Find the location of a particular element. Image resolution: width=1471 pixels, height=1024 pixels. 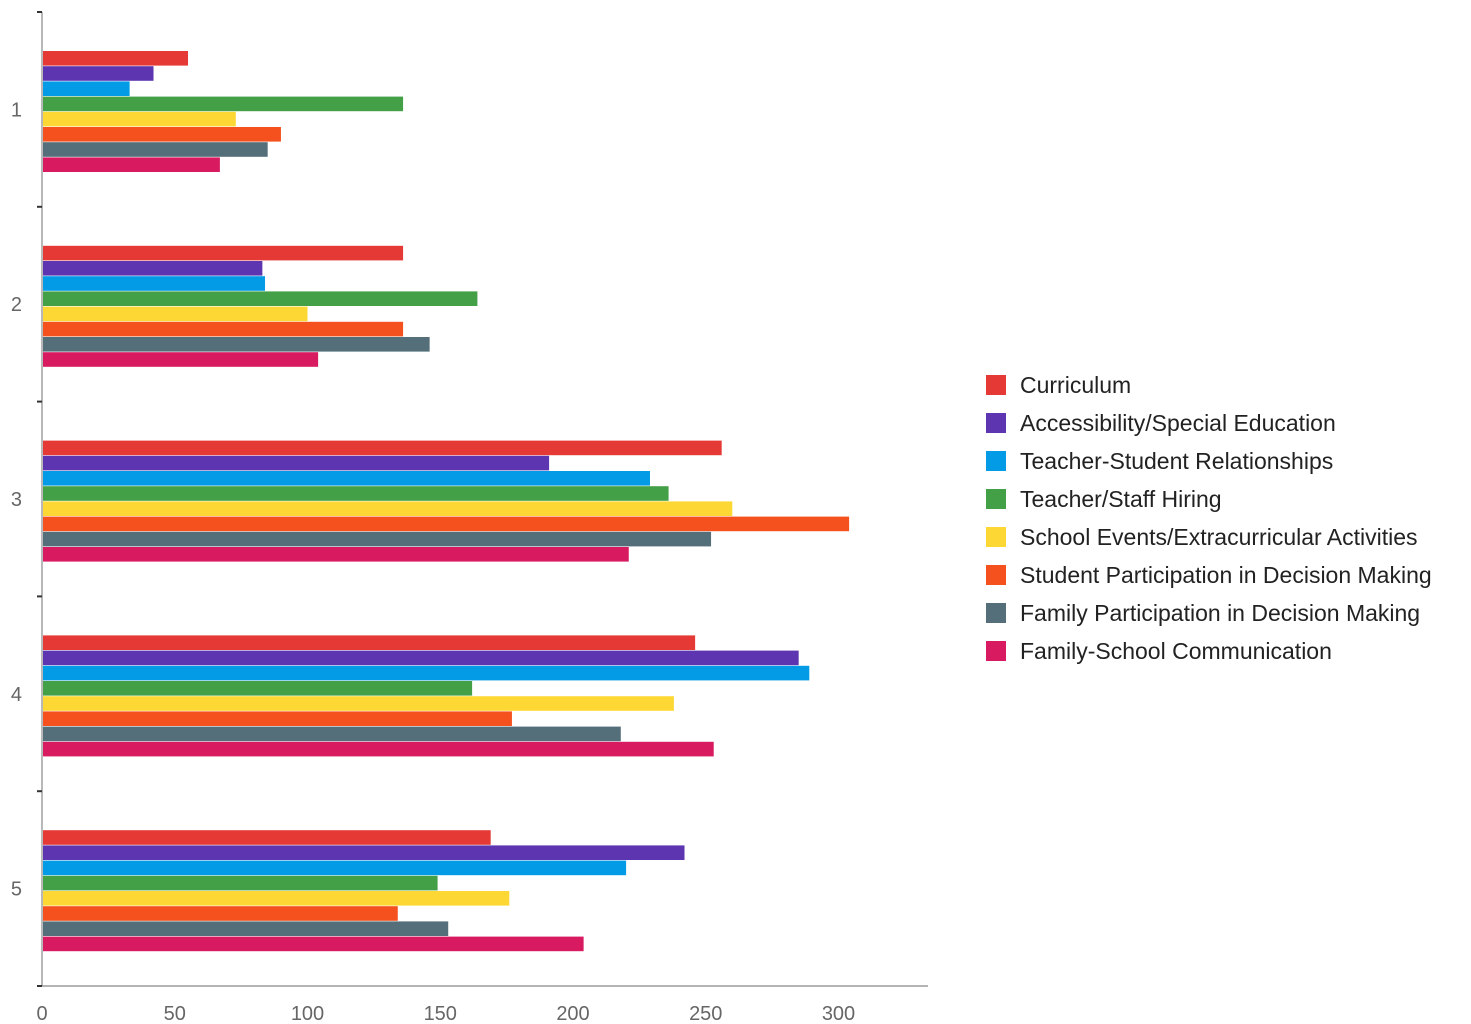

x-tick-label: 200 is located at coordinates (572, 1013).